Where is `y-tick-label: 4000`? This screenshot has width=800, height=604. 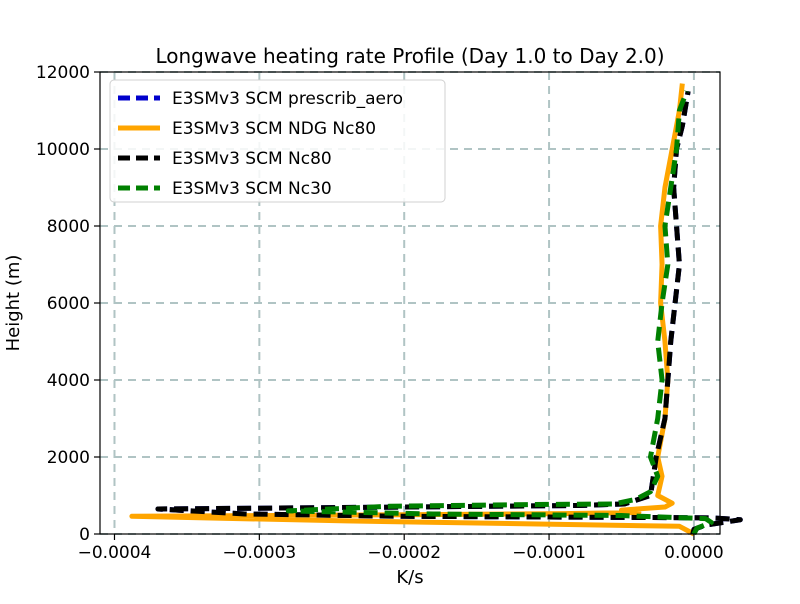 y-tick-label: 4000 is located at coordinates (68, 381).